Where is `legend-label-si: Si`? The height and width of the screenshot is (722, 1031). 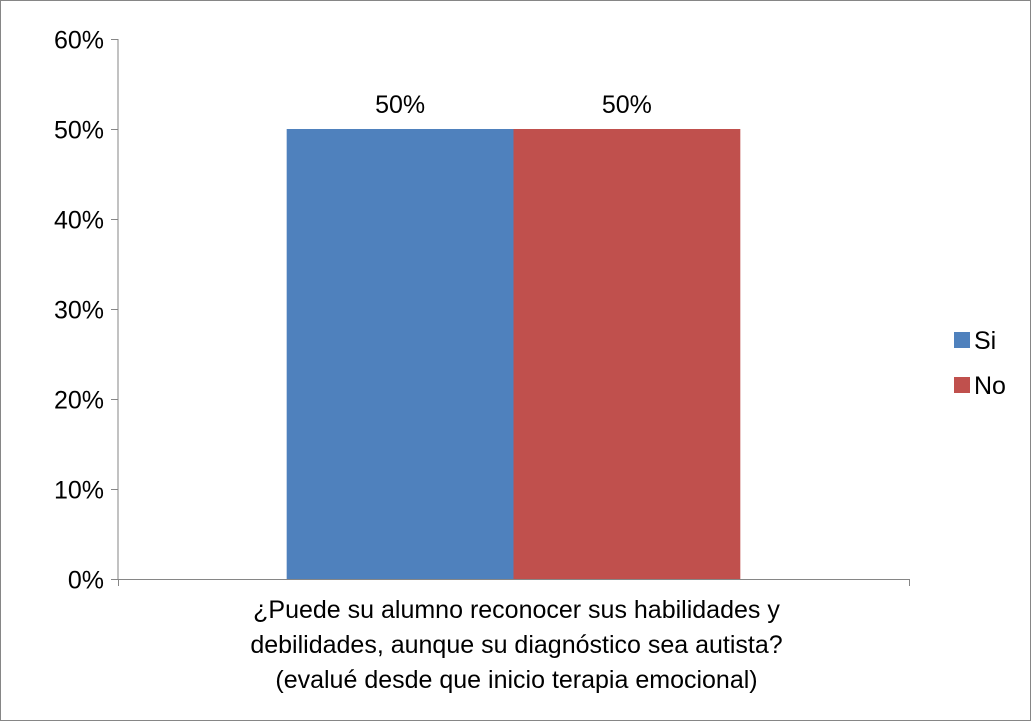 legend-label-si: Si is located at coordinates (985, 341).